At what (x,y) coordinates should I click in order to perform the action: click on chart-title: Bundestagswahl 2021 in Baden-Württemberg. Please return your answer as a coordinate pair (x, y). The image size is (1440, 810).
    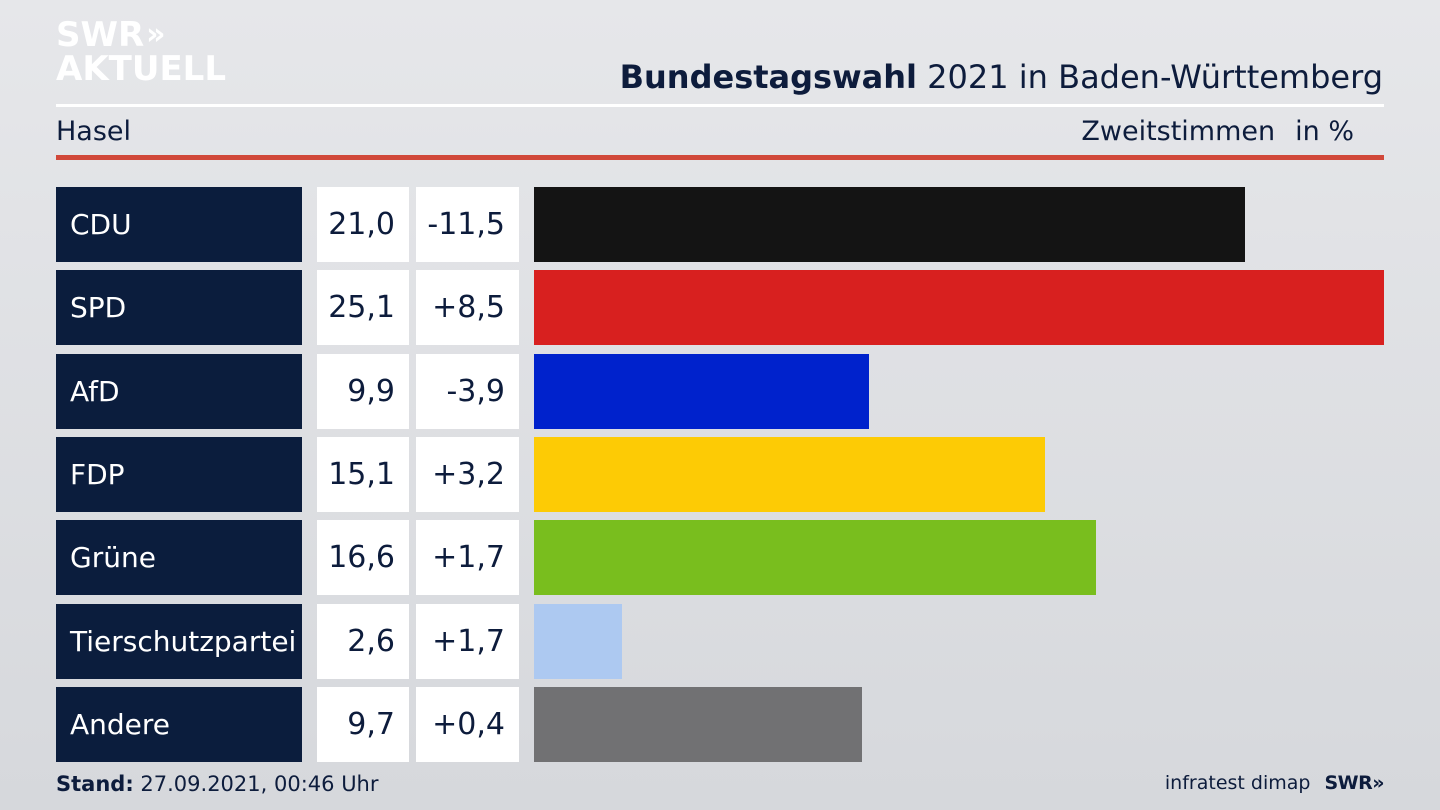
    Looking at the image, I should click on (1001, 77).